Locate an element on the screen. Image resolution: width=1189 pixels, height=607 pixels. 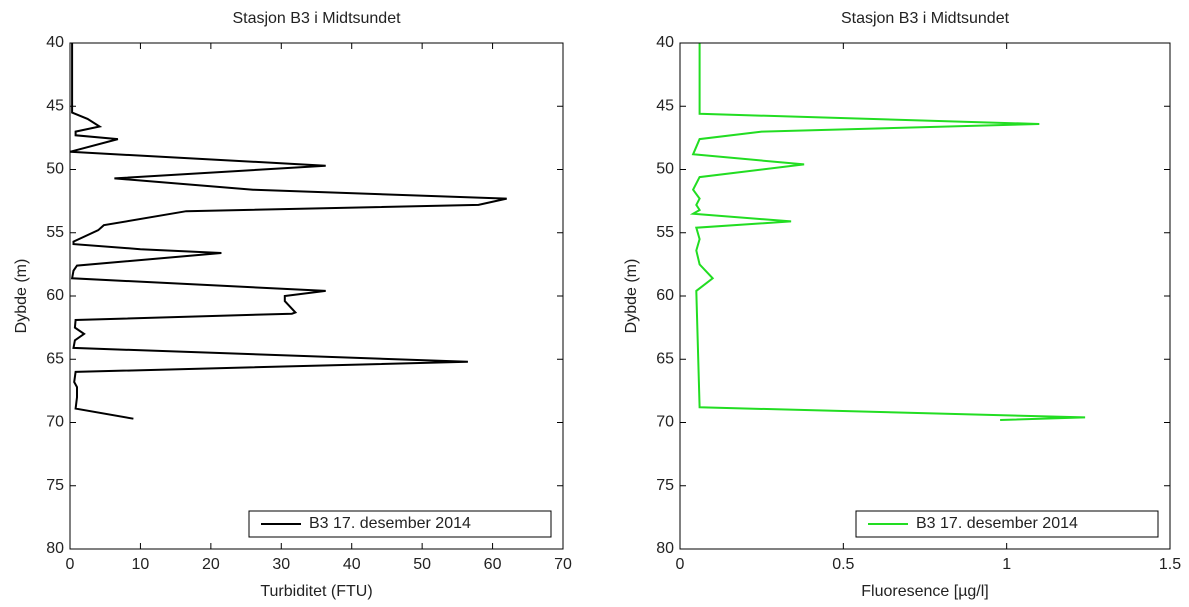
x-tick-label: 1.5 is located at coordinates (1170, 564).